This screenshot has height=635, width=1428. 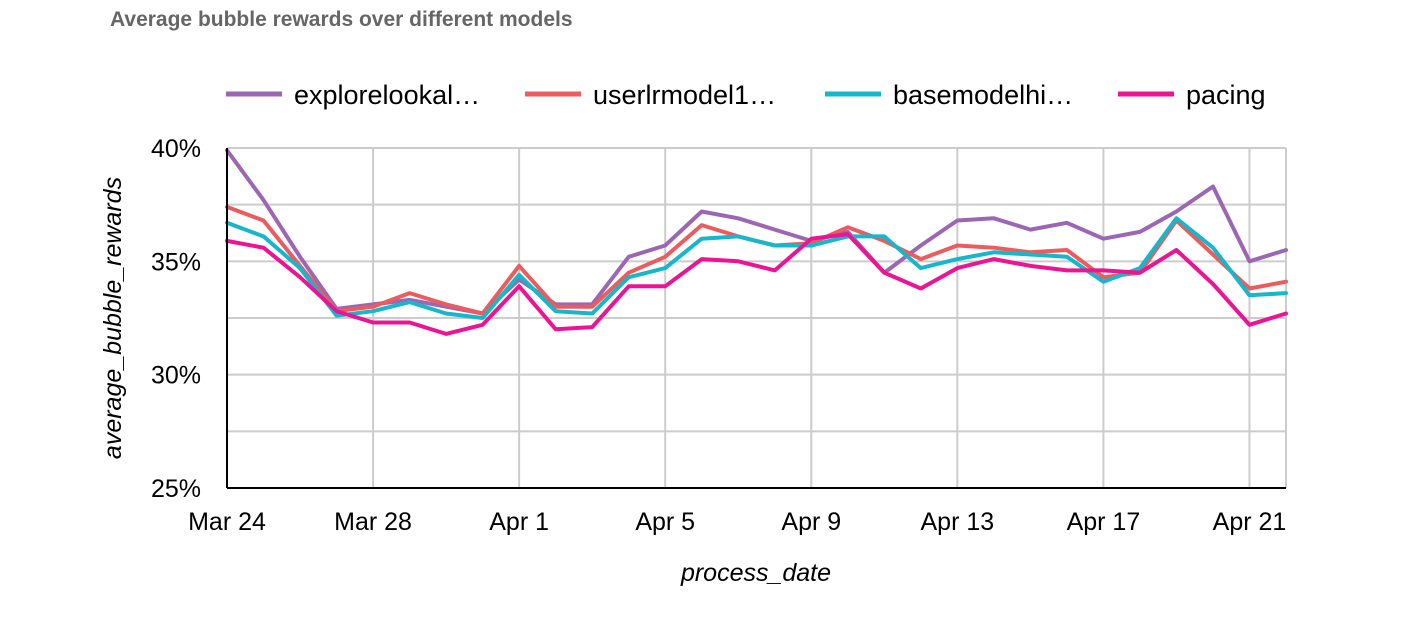 I want to click on legend-item-4: pacing, so click(x=1192, y=95).